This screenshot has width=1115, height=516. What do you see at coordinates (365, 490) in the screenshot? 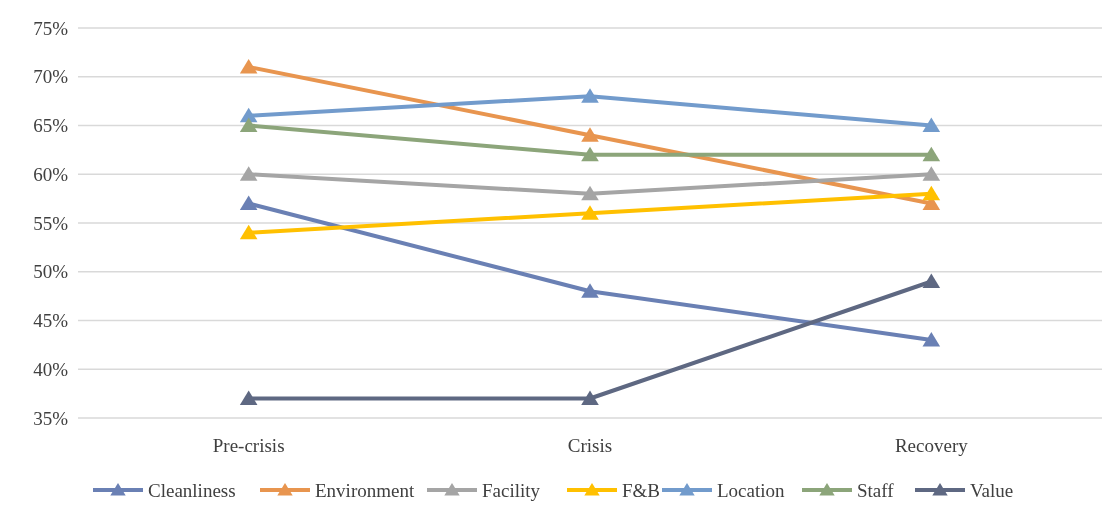
I see `legend-label: Environment` at bounding box center [365, 490].